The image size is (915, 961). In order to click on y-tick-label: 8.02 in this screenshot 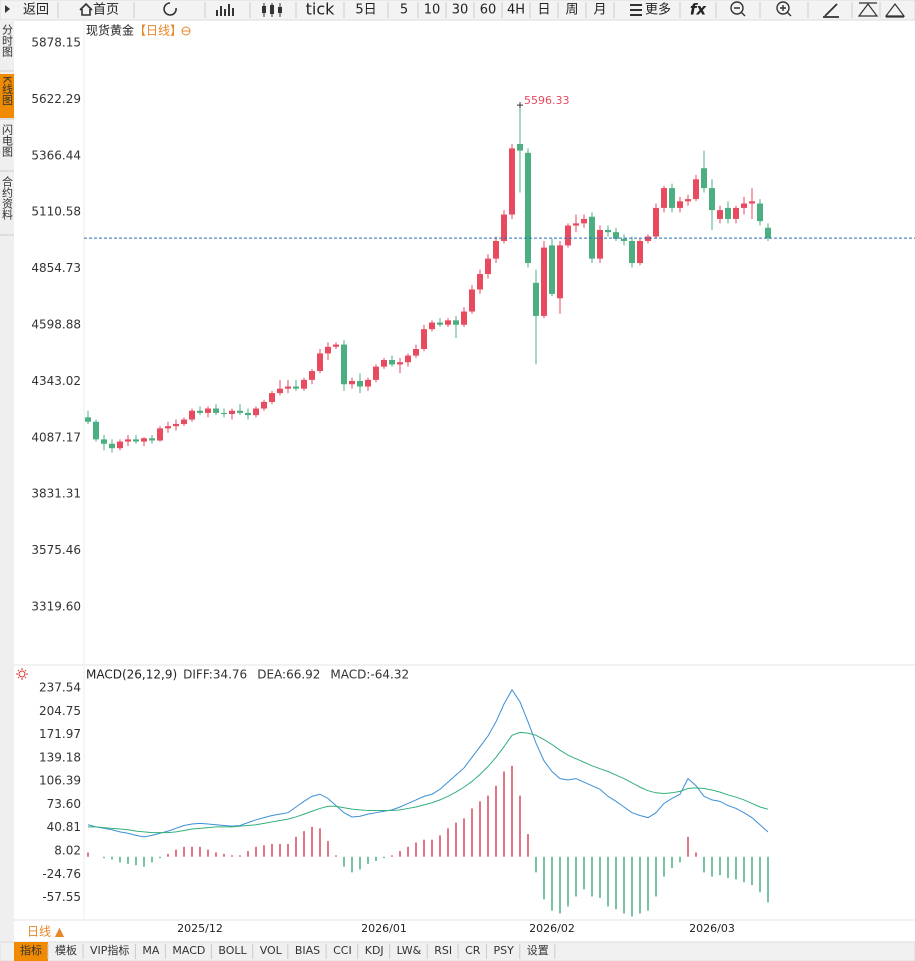, I will do `click(67, 851)`.